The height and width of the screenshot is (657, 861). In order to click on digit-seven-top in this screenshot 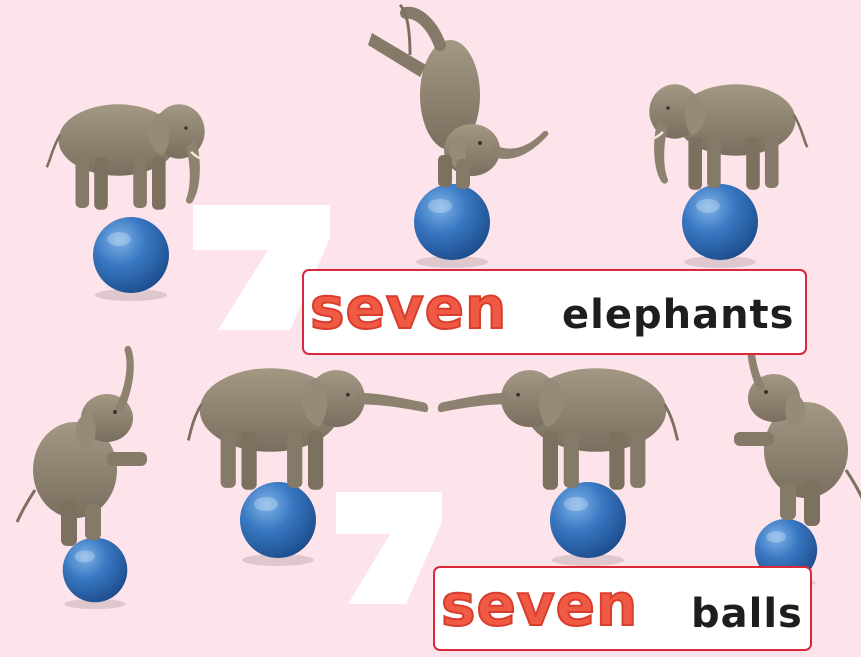, I will do `click(261, 267)`.